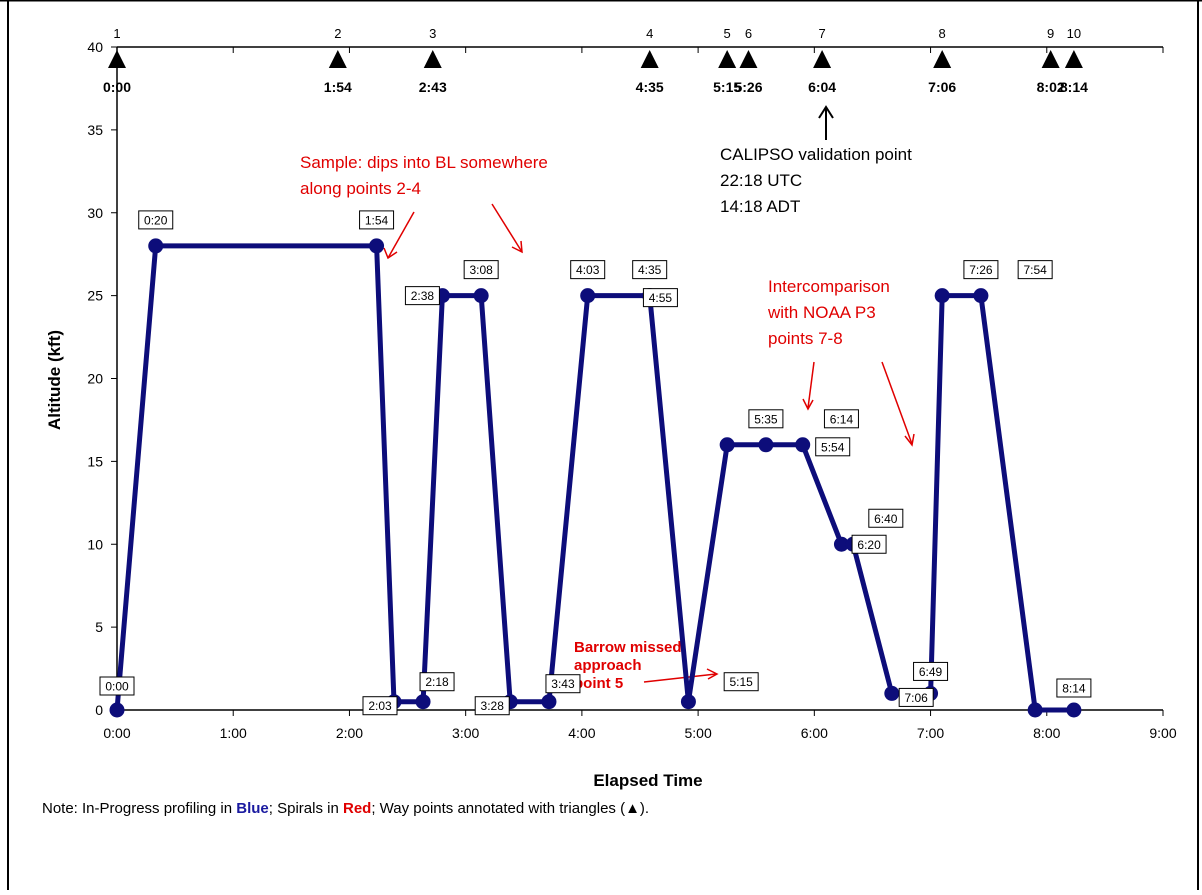 The height and width of the screenshot is (895, 1202). I want to click on y-tick-label: 10, so click(95, 544).